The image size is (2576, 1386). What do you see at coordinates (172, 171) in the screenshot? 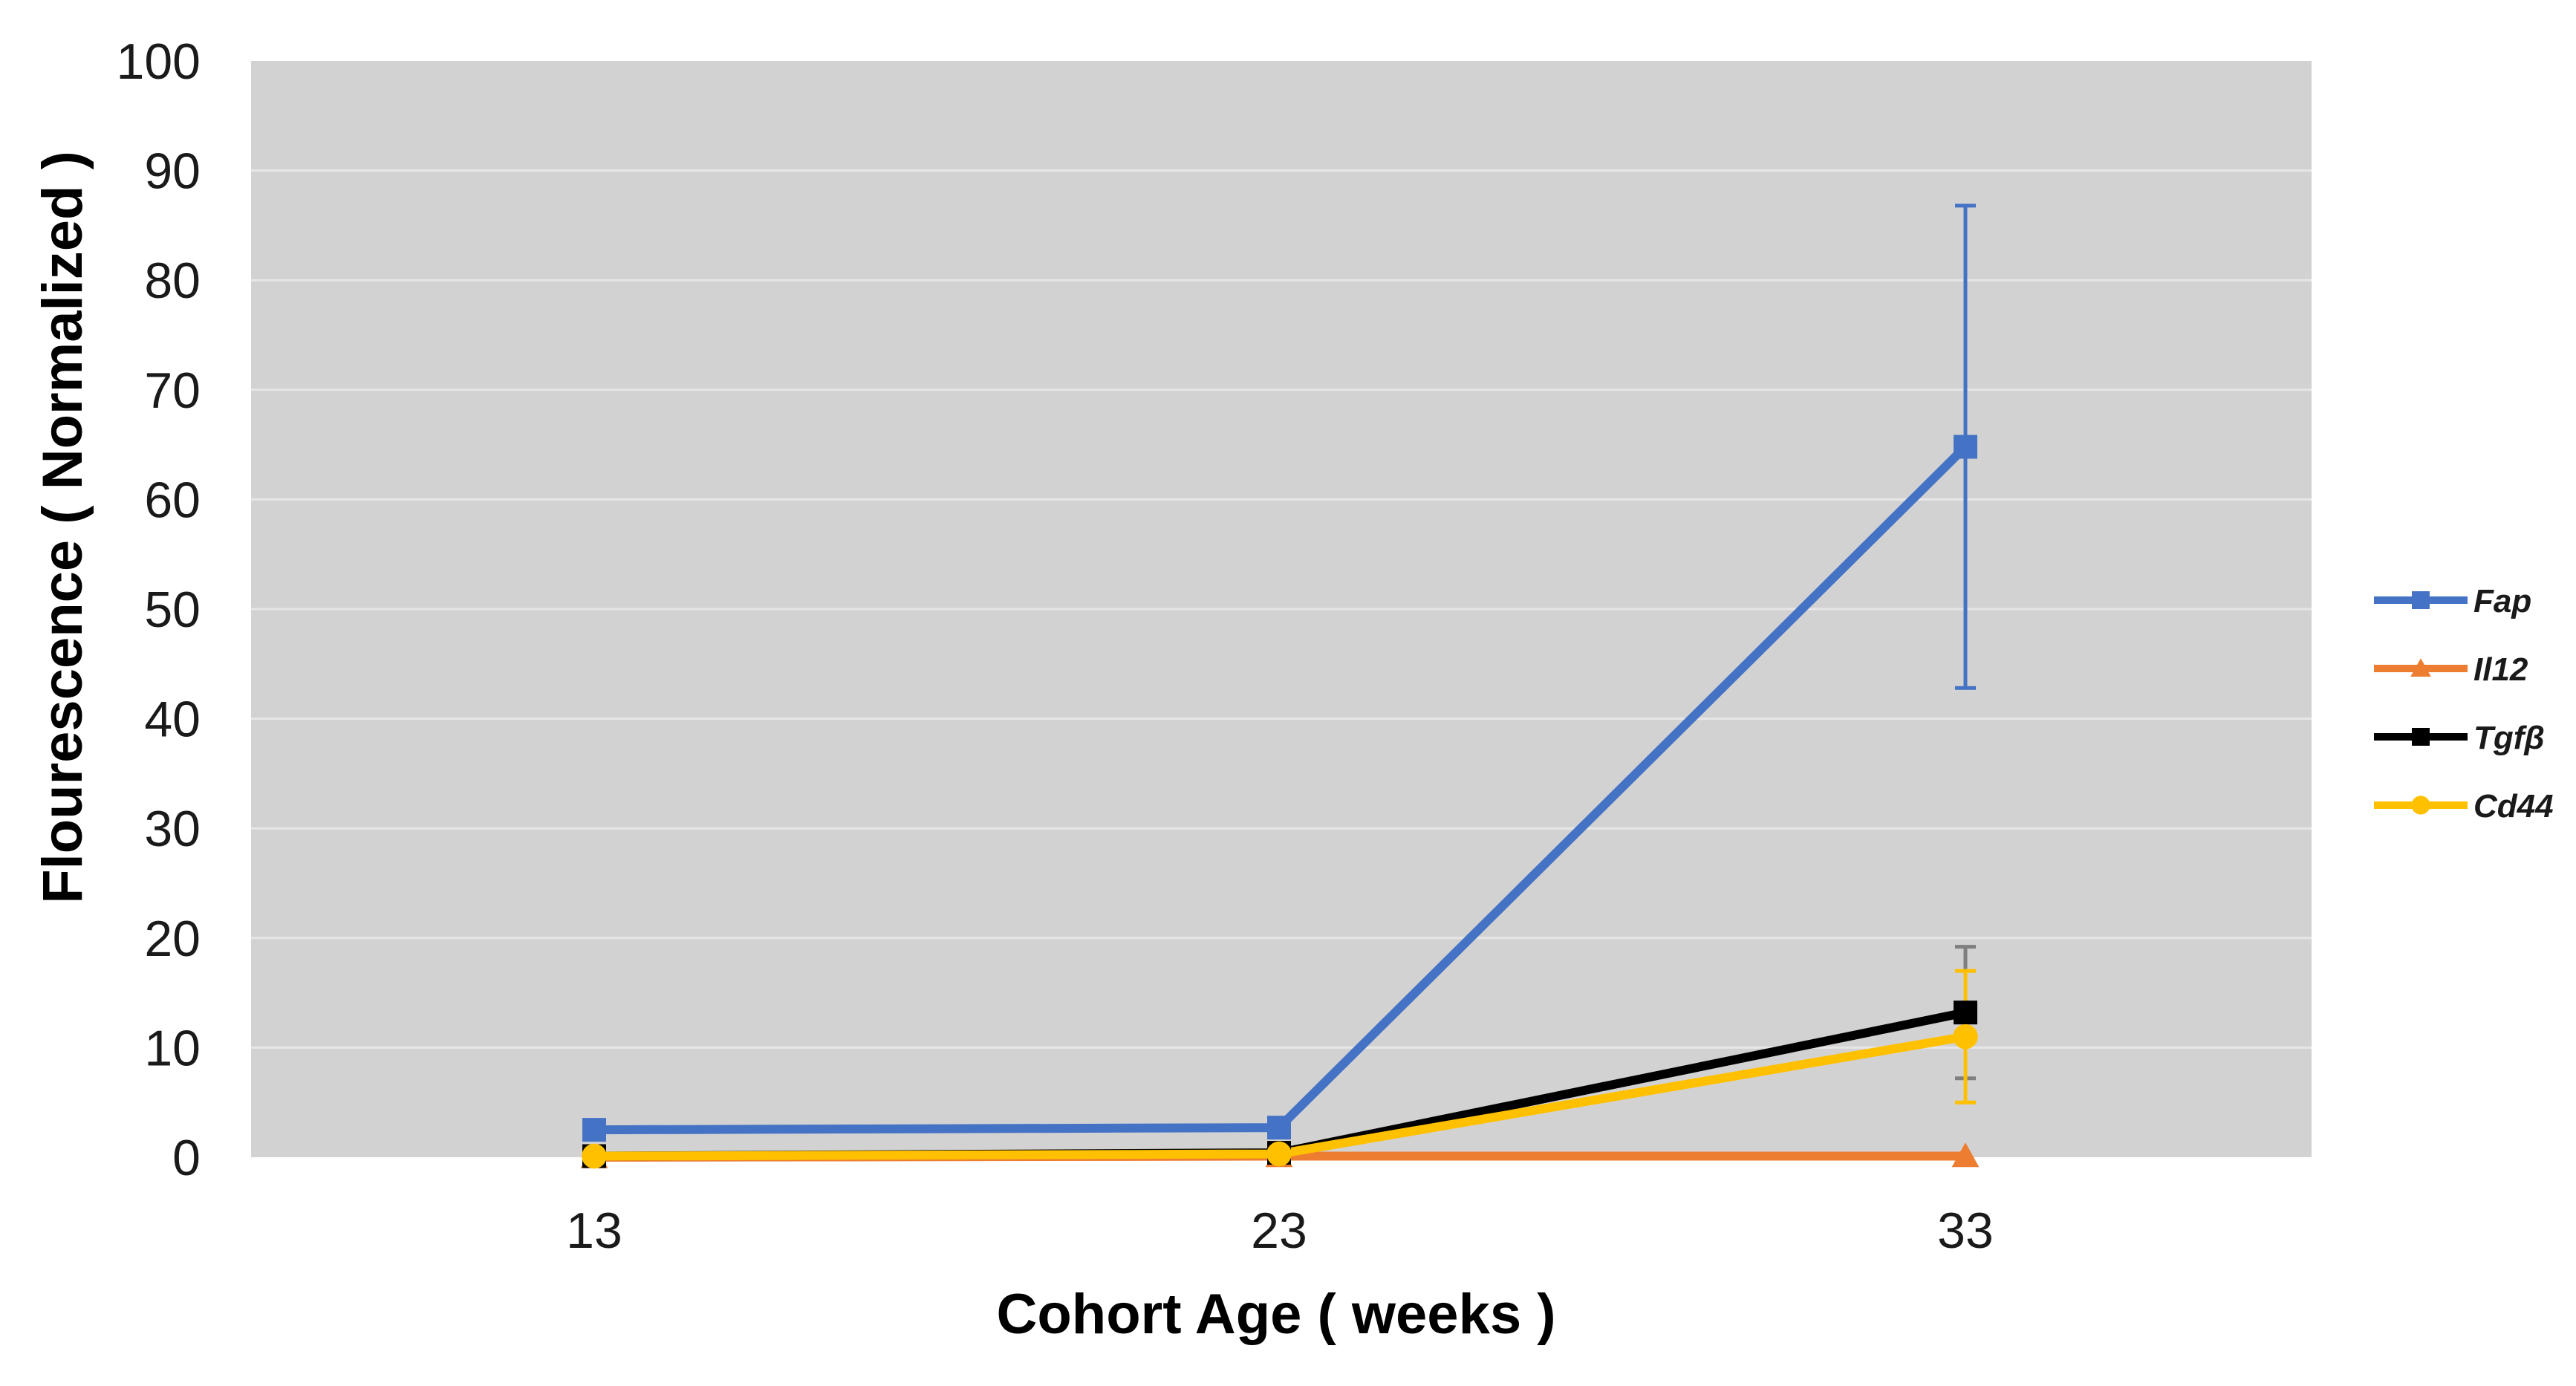
I see `y-tick-label: 90` at bounding box center [172, 171].